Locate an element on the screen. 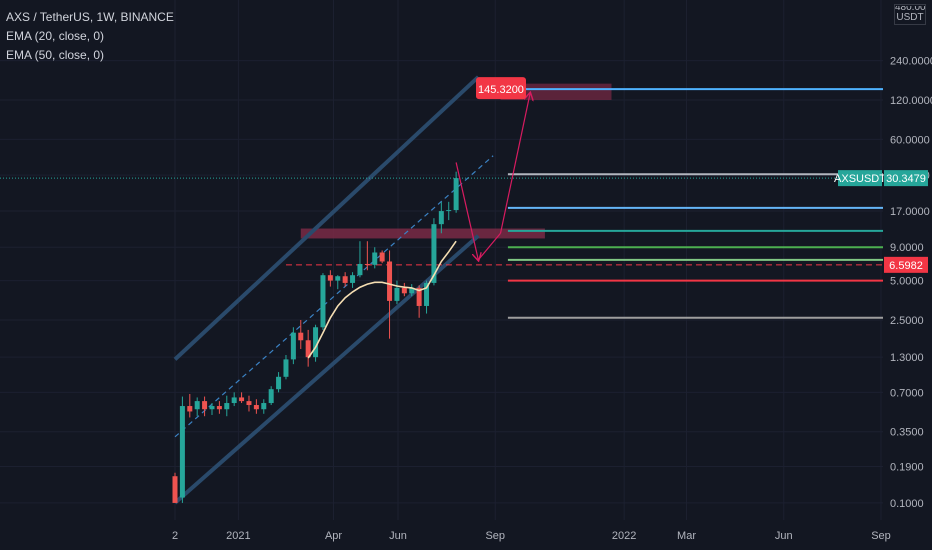 The image size is (932, 550). projection-path is located at coordinates (493, 177).